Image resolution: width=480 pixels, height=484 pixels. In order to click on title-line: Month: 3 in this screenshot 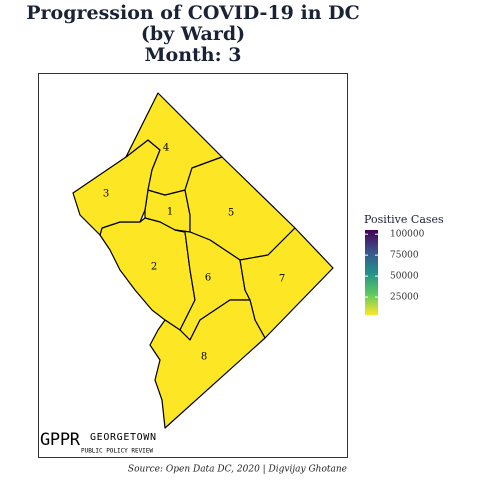, I will do `click(193, 55)`.